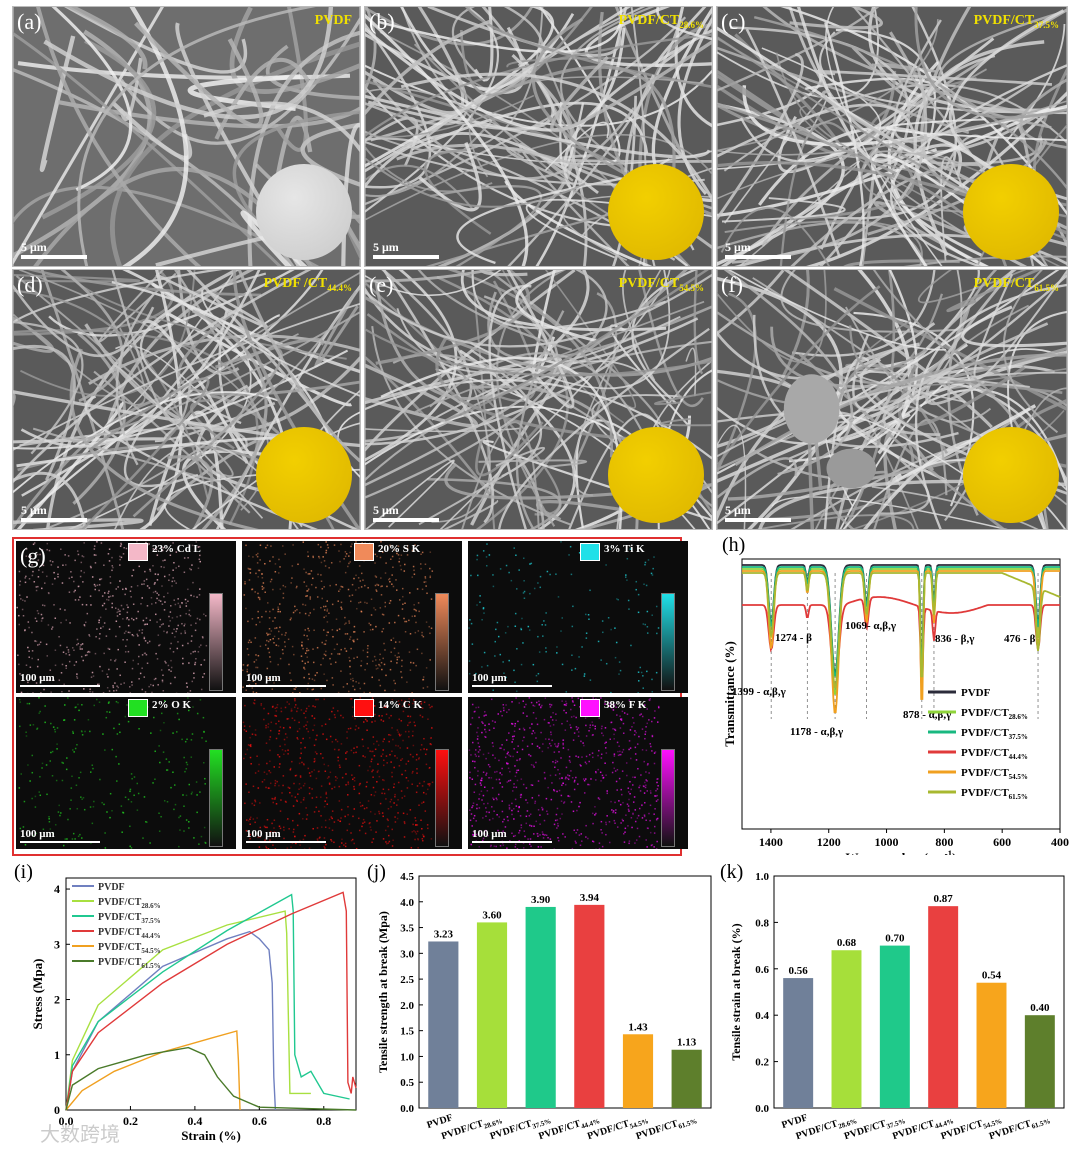 Image resolution: width=1080 pixels, height=1154 pixels. Describe the element at coordinates (564, 773) in the screenshot. I see `eds-map-image` at that location.